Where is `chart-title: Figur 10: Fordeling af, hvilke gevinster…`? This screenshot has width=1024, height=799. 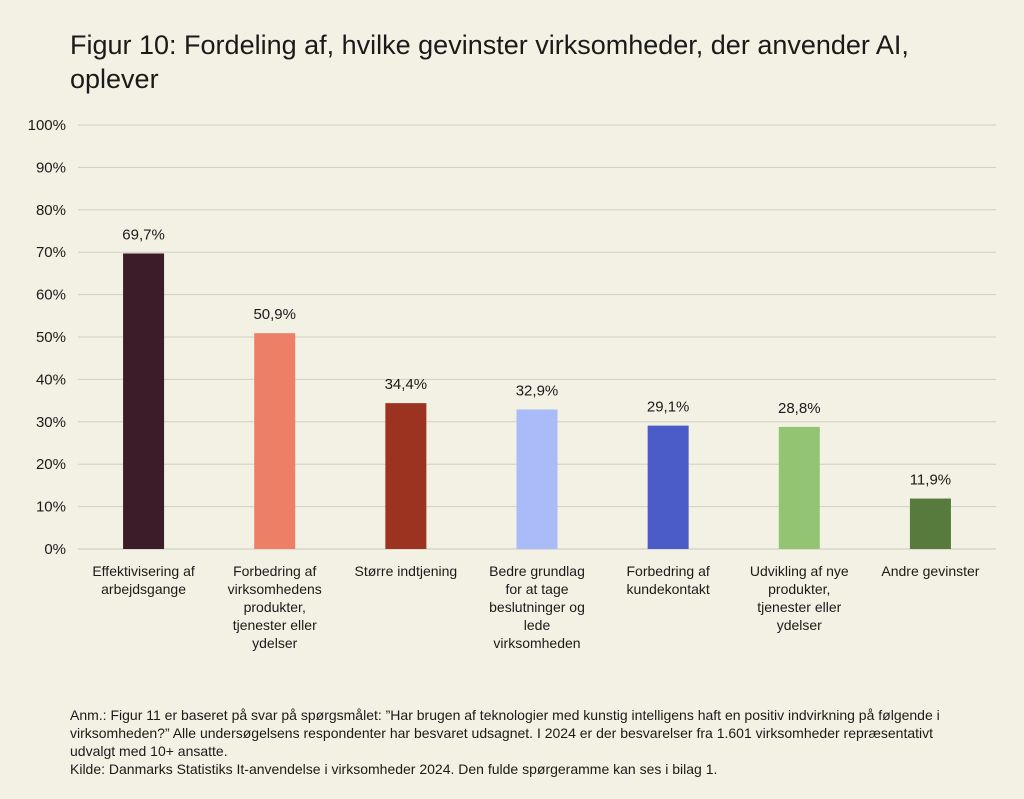
chart-title: Figur 10: Fordeling af, hvilke gevinster… is located at coordinates (489, 62).